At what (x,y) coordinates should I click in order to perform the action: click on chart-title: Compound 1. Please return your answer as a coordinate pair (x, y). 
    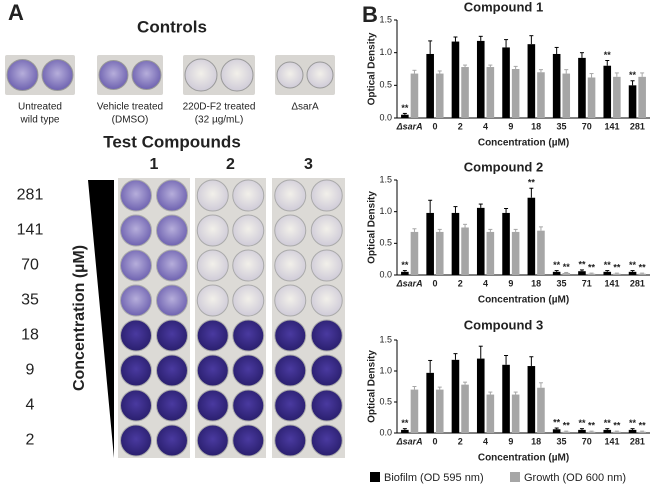
    Looking at the image, I should click on (503, 7).